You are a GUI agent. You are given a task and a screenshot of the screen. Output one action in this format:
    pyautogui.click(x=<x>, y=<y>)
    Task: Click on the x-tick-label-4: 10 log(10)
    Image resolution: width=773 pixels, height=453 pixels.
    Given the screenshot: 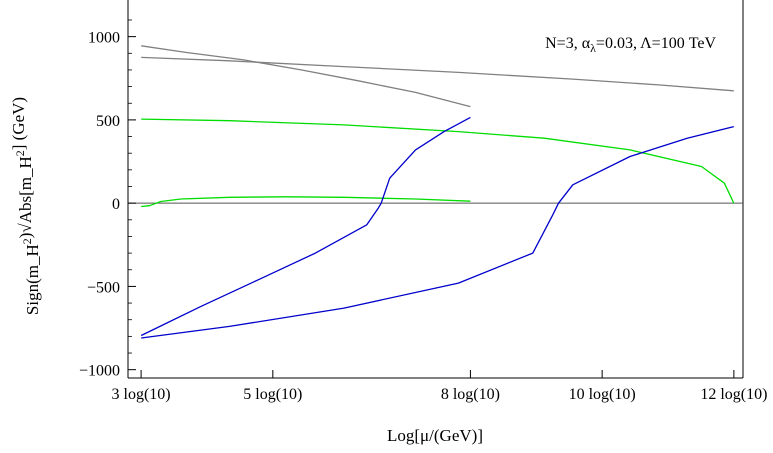 What is the action you would take?
    pyautogui.click(x=602, y=394)
    